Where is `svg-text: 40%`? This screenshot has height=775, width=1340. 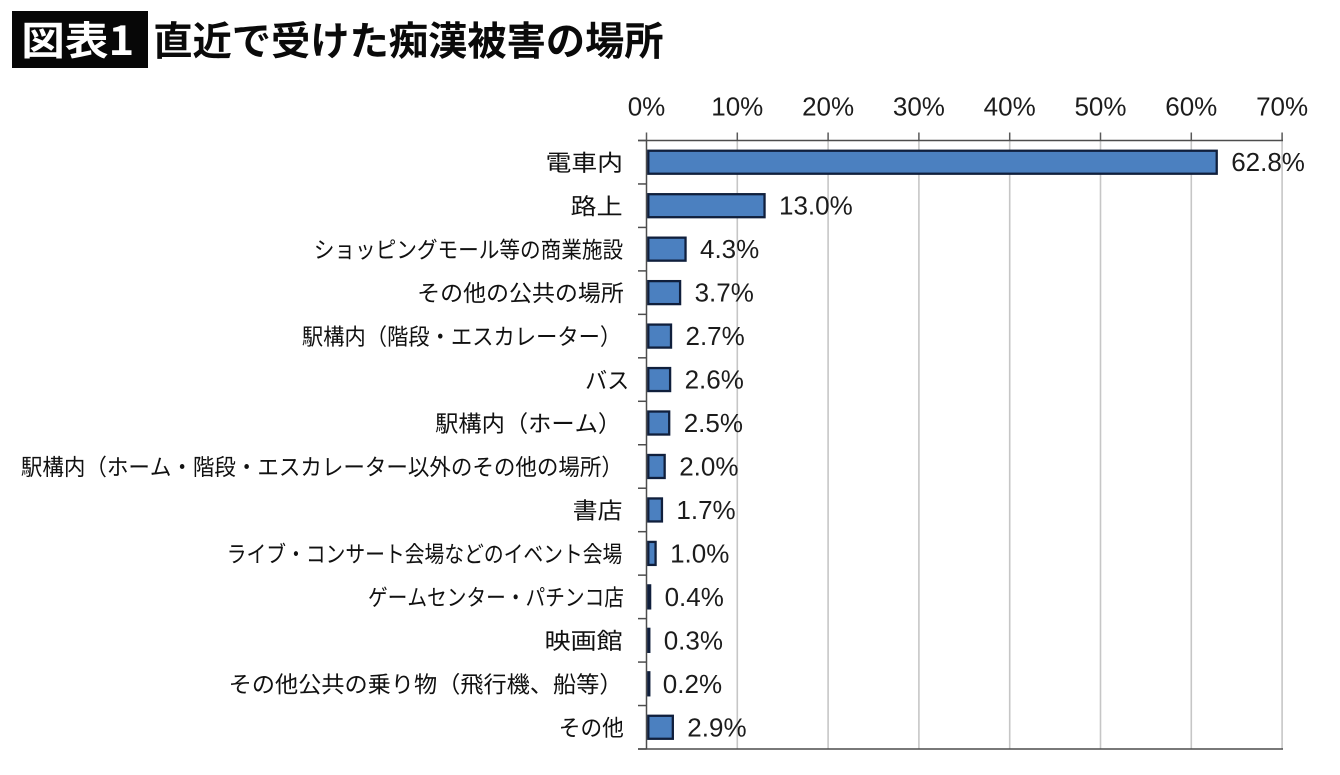
svg-text: 40% is located at coordinates (1010, 107).